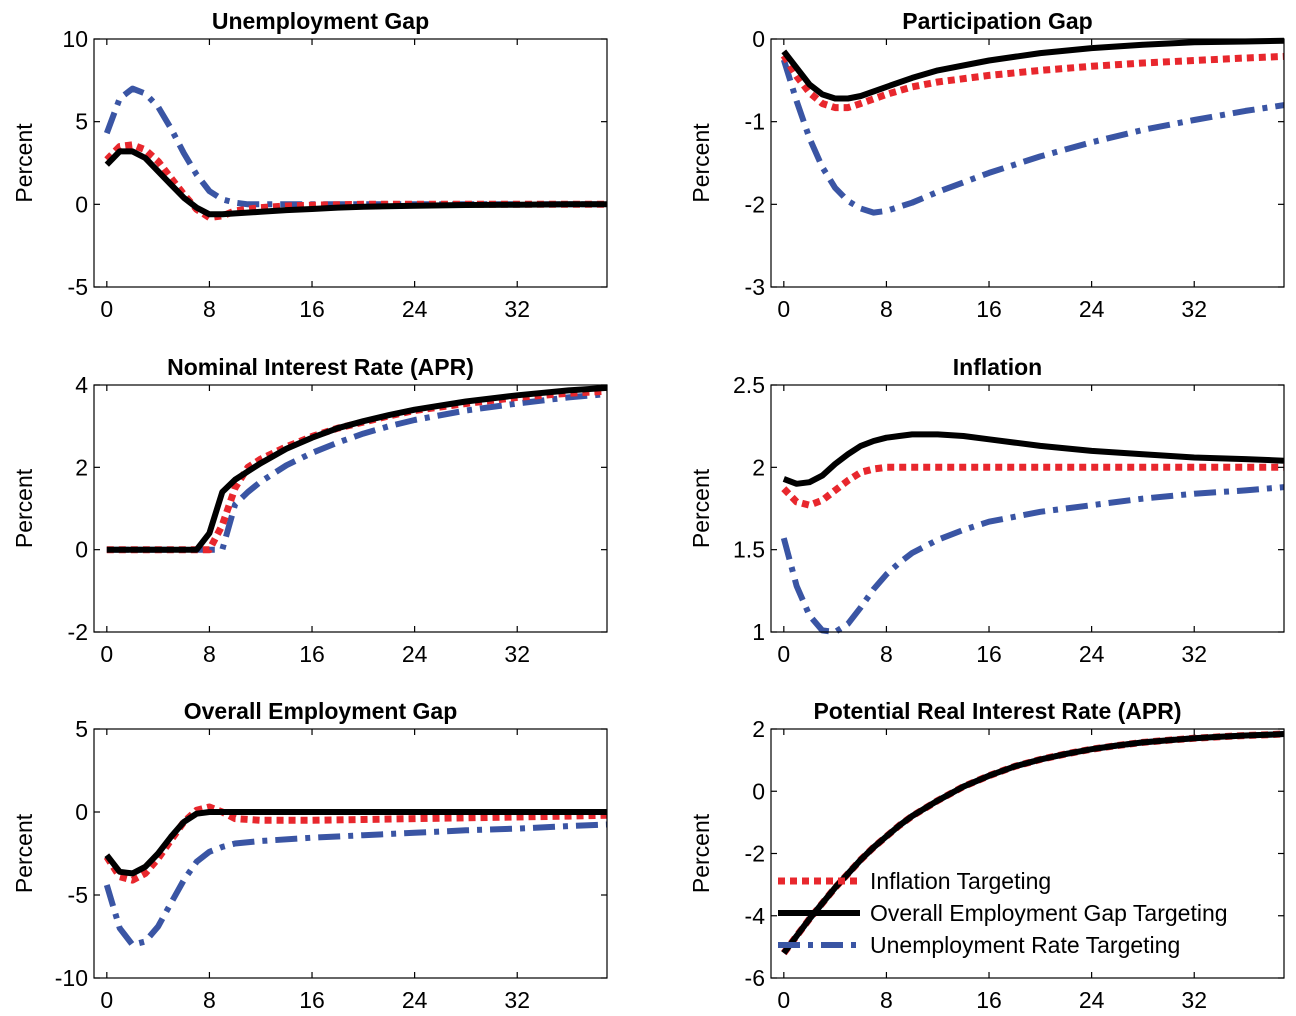 Image resolution: width=1296 pixels, height=1016 pixels. Describe the element at coordinates (755, 122) in the screenshot. I see `panel-2-ytick-label: -1` at that location.